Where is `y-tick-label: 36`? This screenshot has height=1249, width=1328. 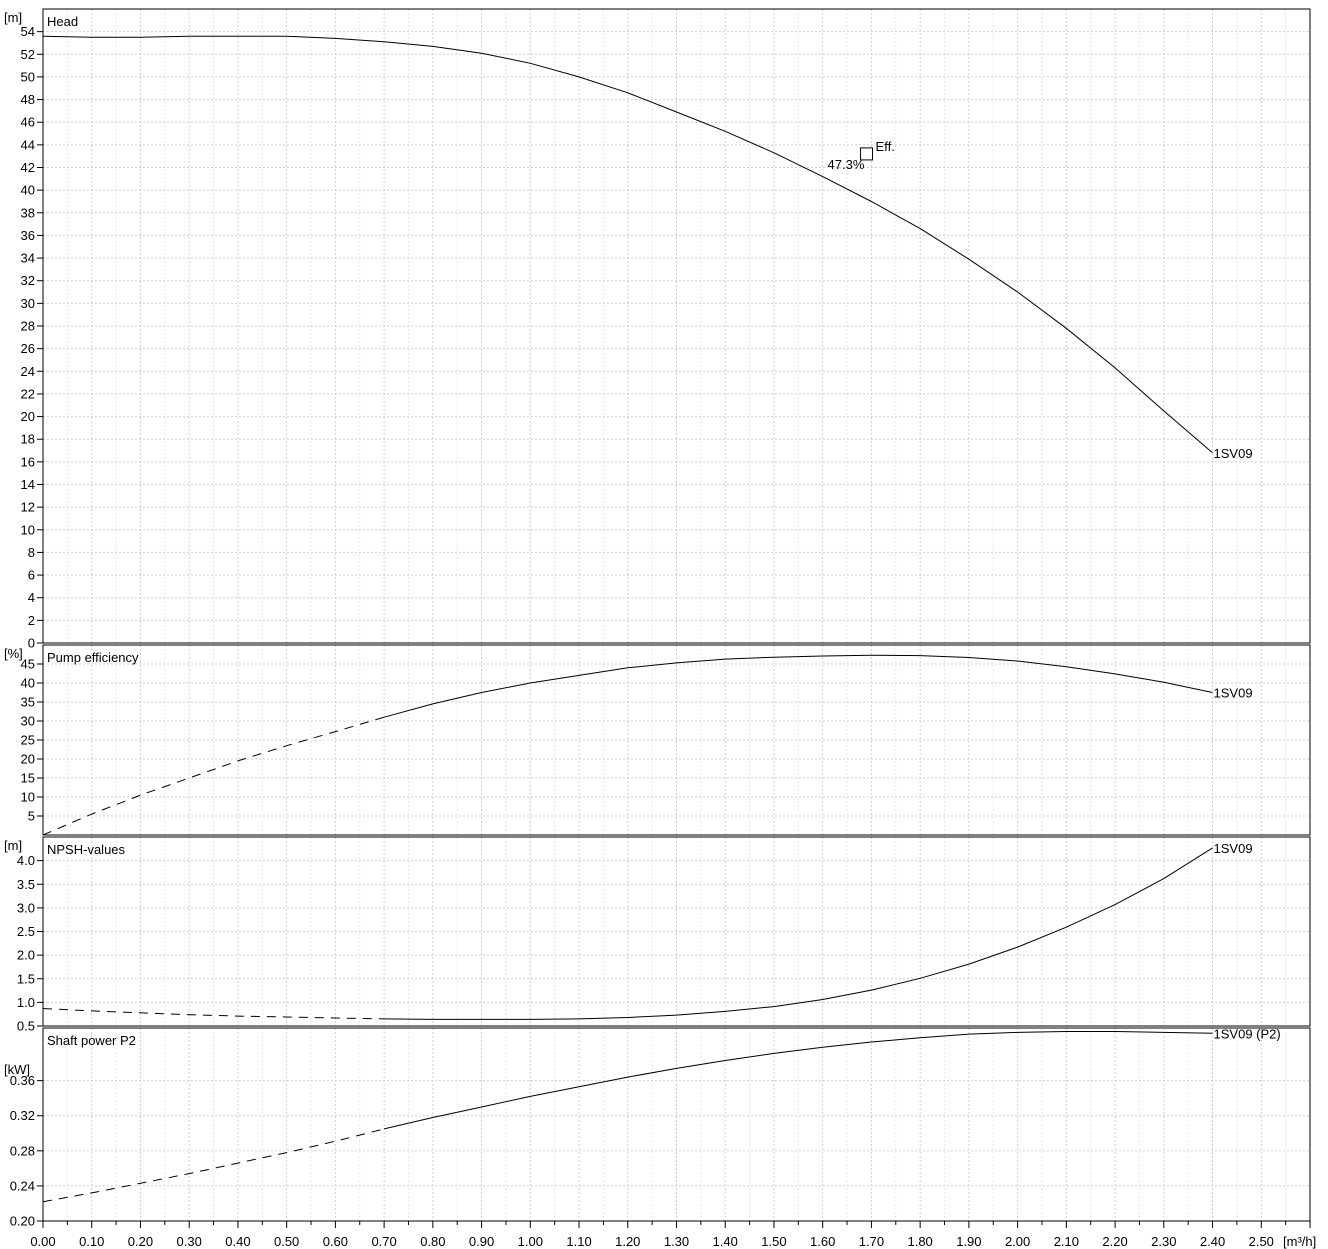
y-tick-label: 36 is located at coordinates (28, 235).